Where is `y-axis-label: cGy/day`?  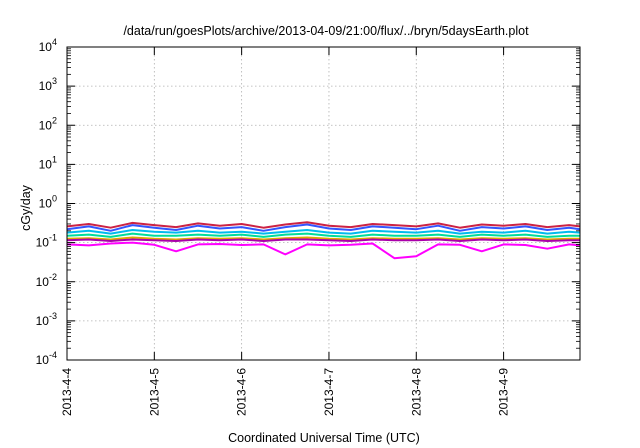 y-axis-label: cGy/day is located at coordinates (26, 207).